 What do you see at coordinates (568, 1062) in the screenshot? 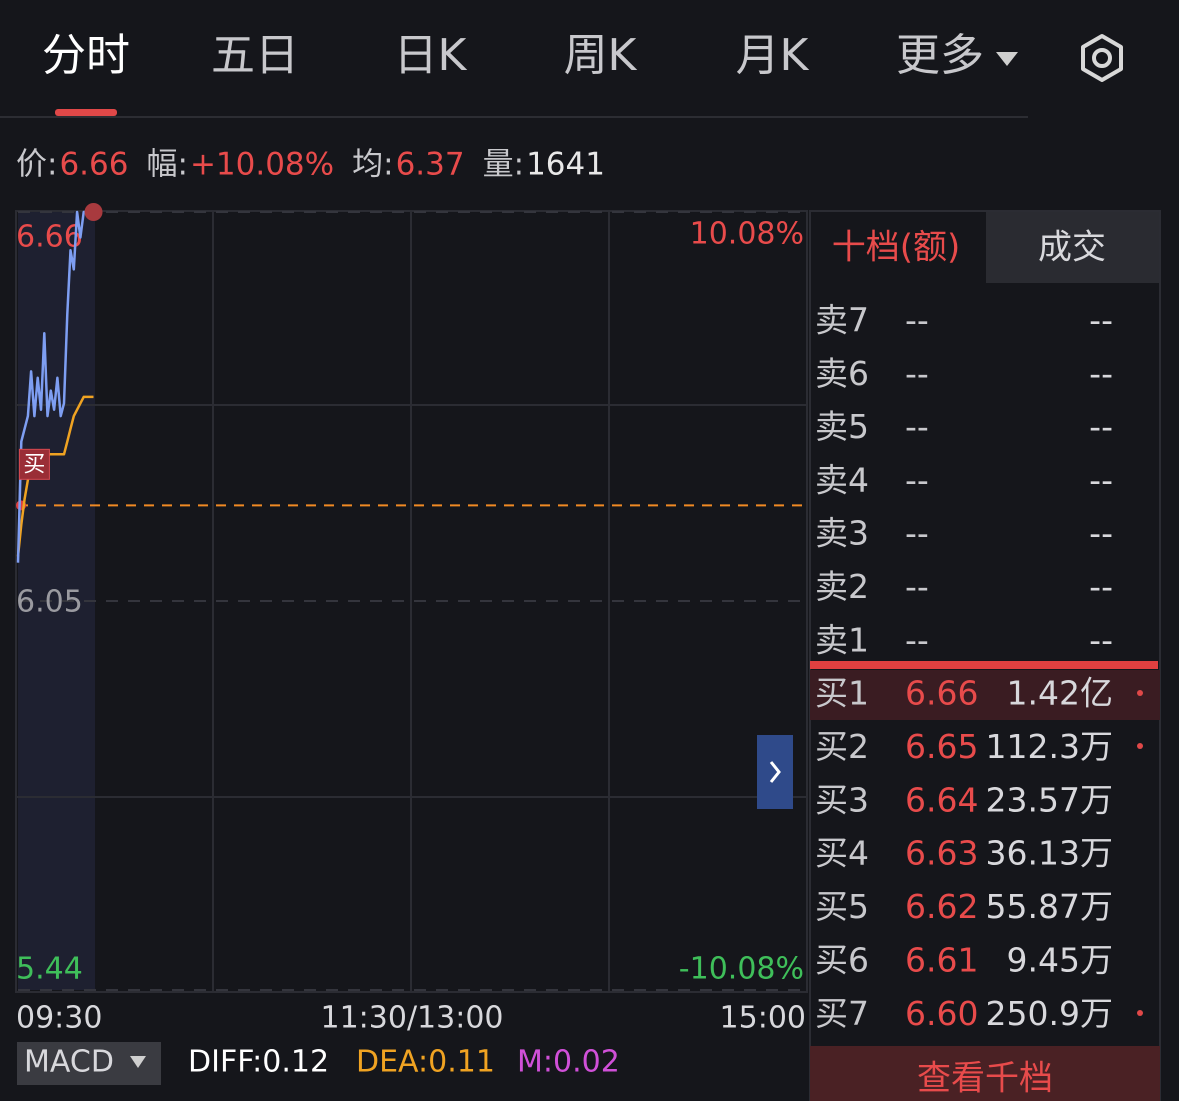
I see `macd-m: M:0.02` at bounding box center [568, 1062].